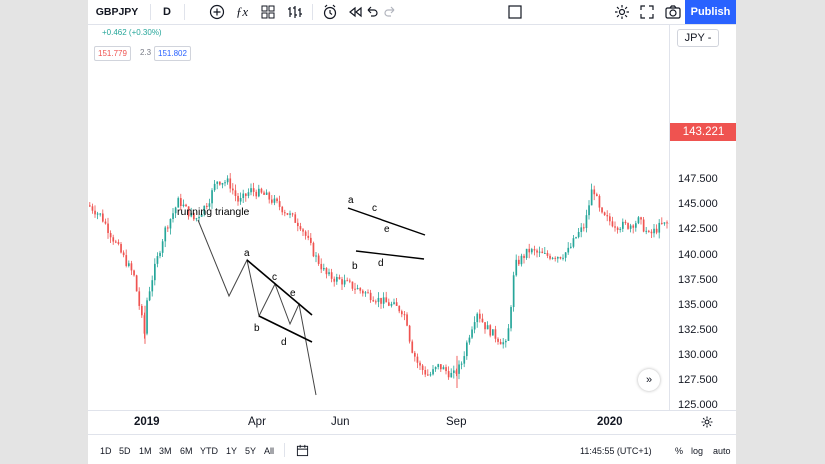 The image size is (825, 464). I want to click on time-axis: 2019 Apr Jun Sep 2020, so click(412, 422).